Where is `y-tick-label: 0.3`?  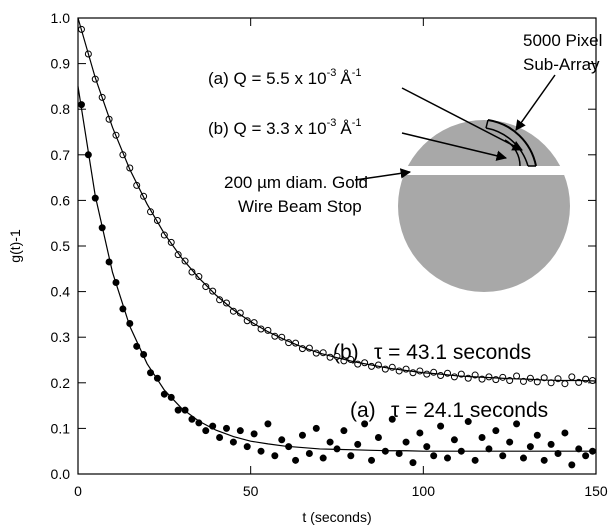 y-tick-label: 0.3 is located at coordinates (61, 337).